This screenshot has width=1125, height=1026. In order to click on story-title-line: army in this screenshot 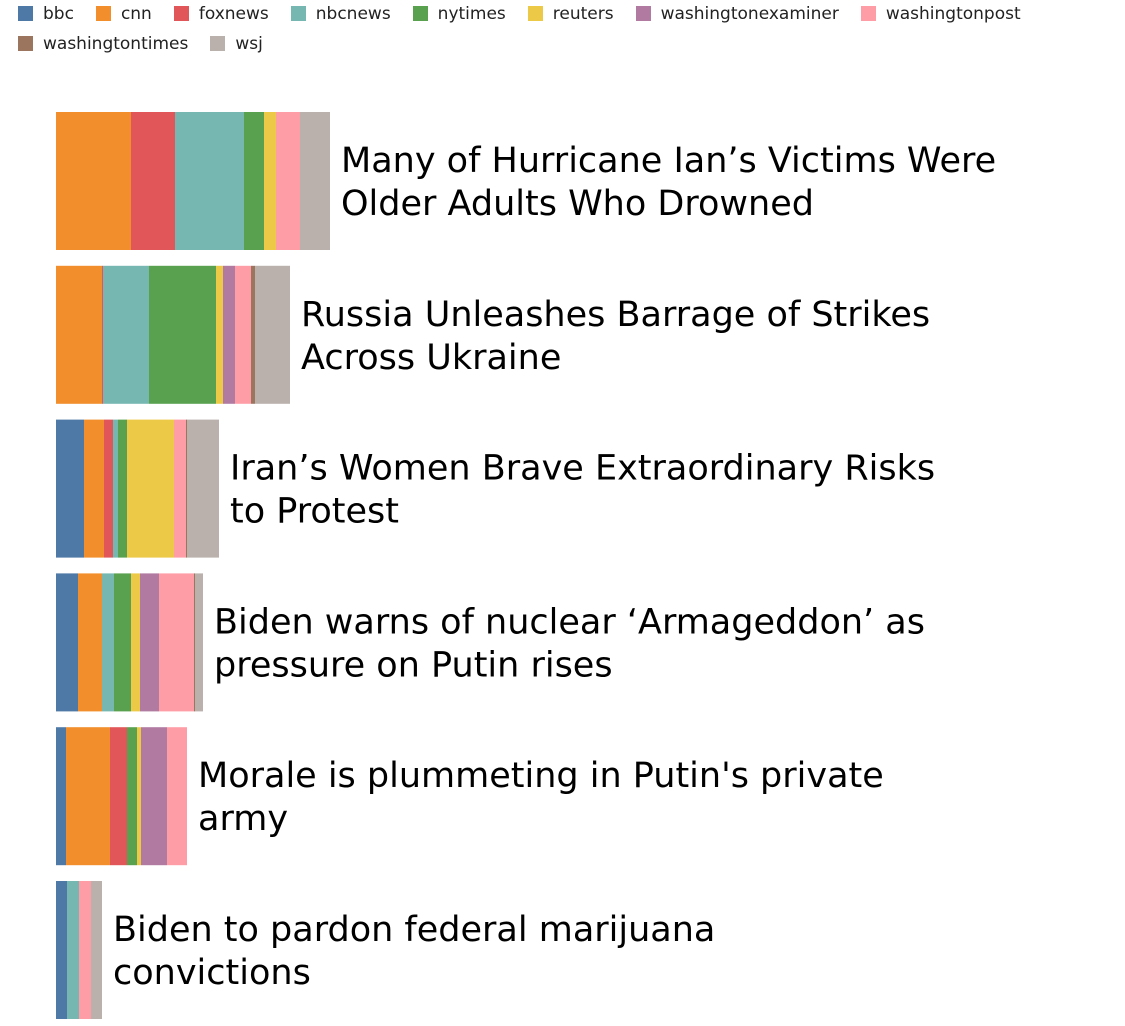, I will do `click(243, 819)`.